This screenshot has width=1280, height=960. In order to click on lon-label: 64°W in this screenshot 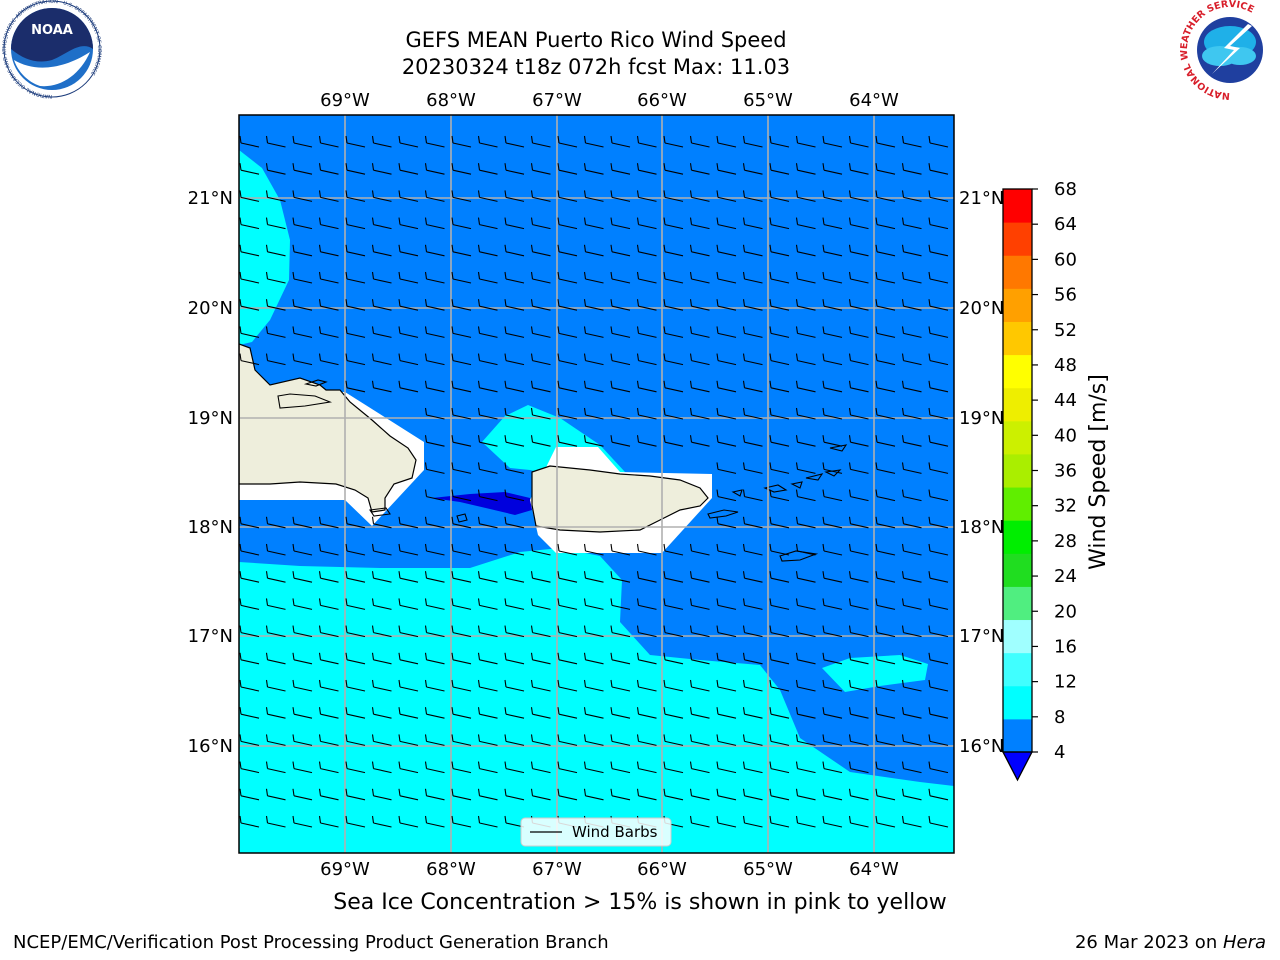, I will do `click(874, 869)`.